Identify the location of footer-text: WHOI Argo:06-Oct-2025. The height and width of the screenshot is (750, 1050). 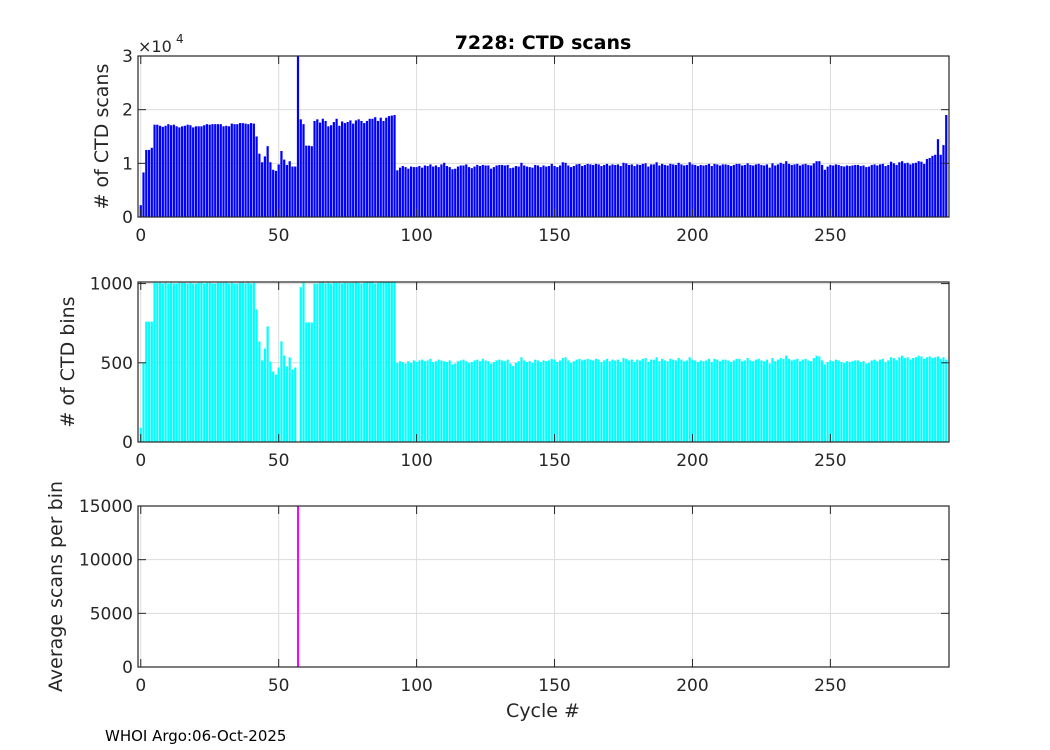
(195, 736).